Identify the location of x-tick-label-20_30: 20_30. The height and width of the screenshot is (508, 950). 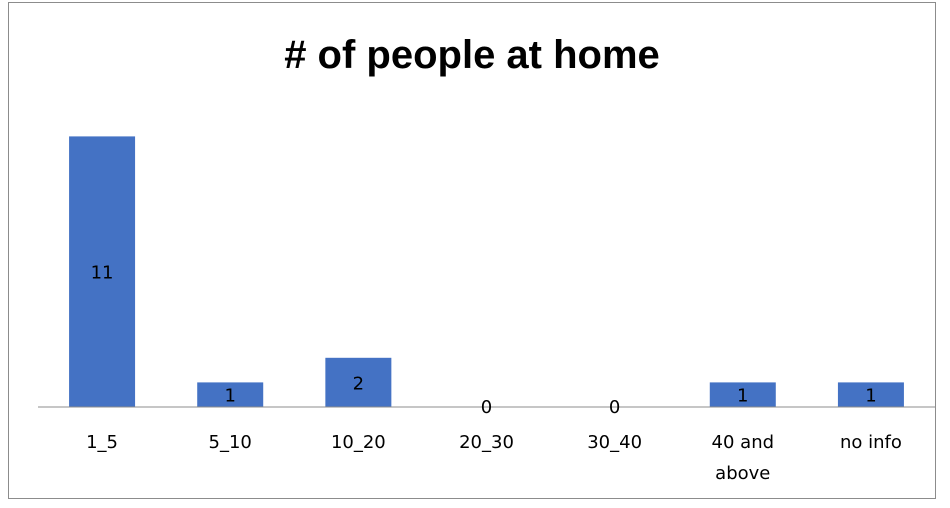
(486, 442).